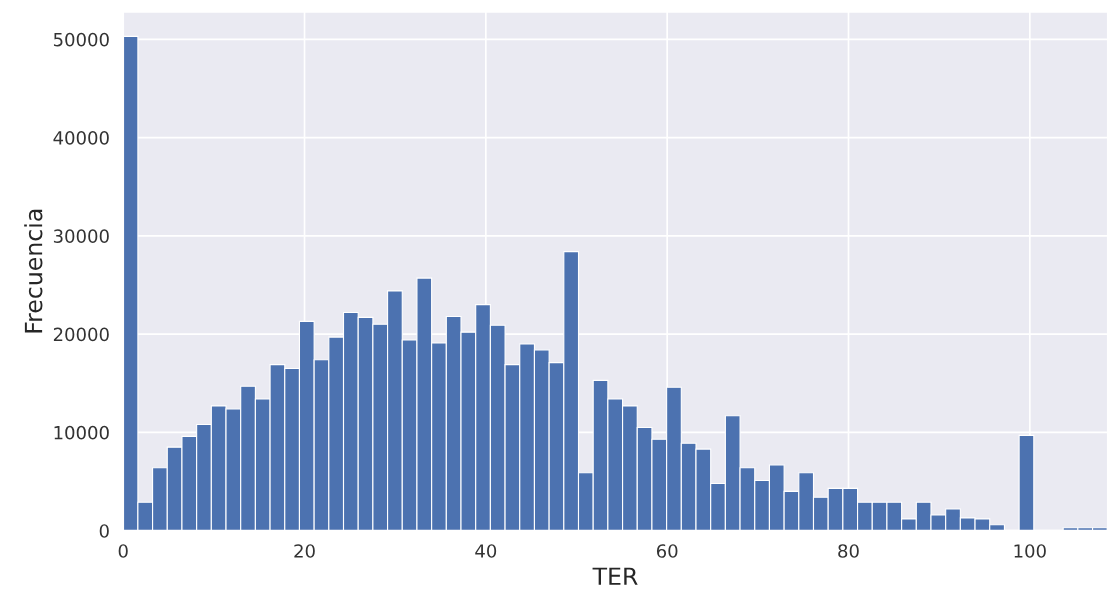 The width and height of the screenshot is (1110, 589). Describe the element at coordinates (81, 236) in the screenshot. I see `y-tick-label: 30000` at that location.